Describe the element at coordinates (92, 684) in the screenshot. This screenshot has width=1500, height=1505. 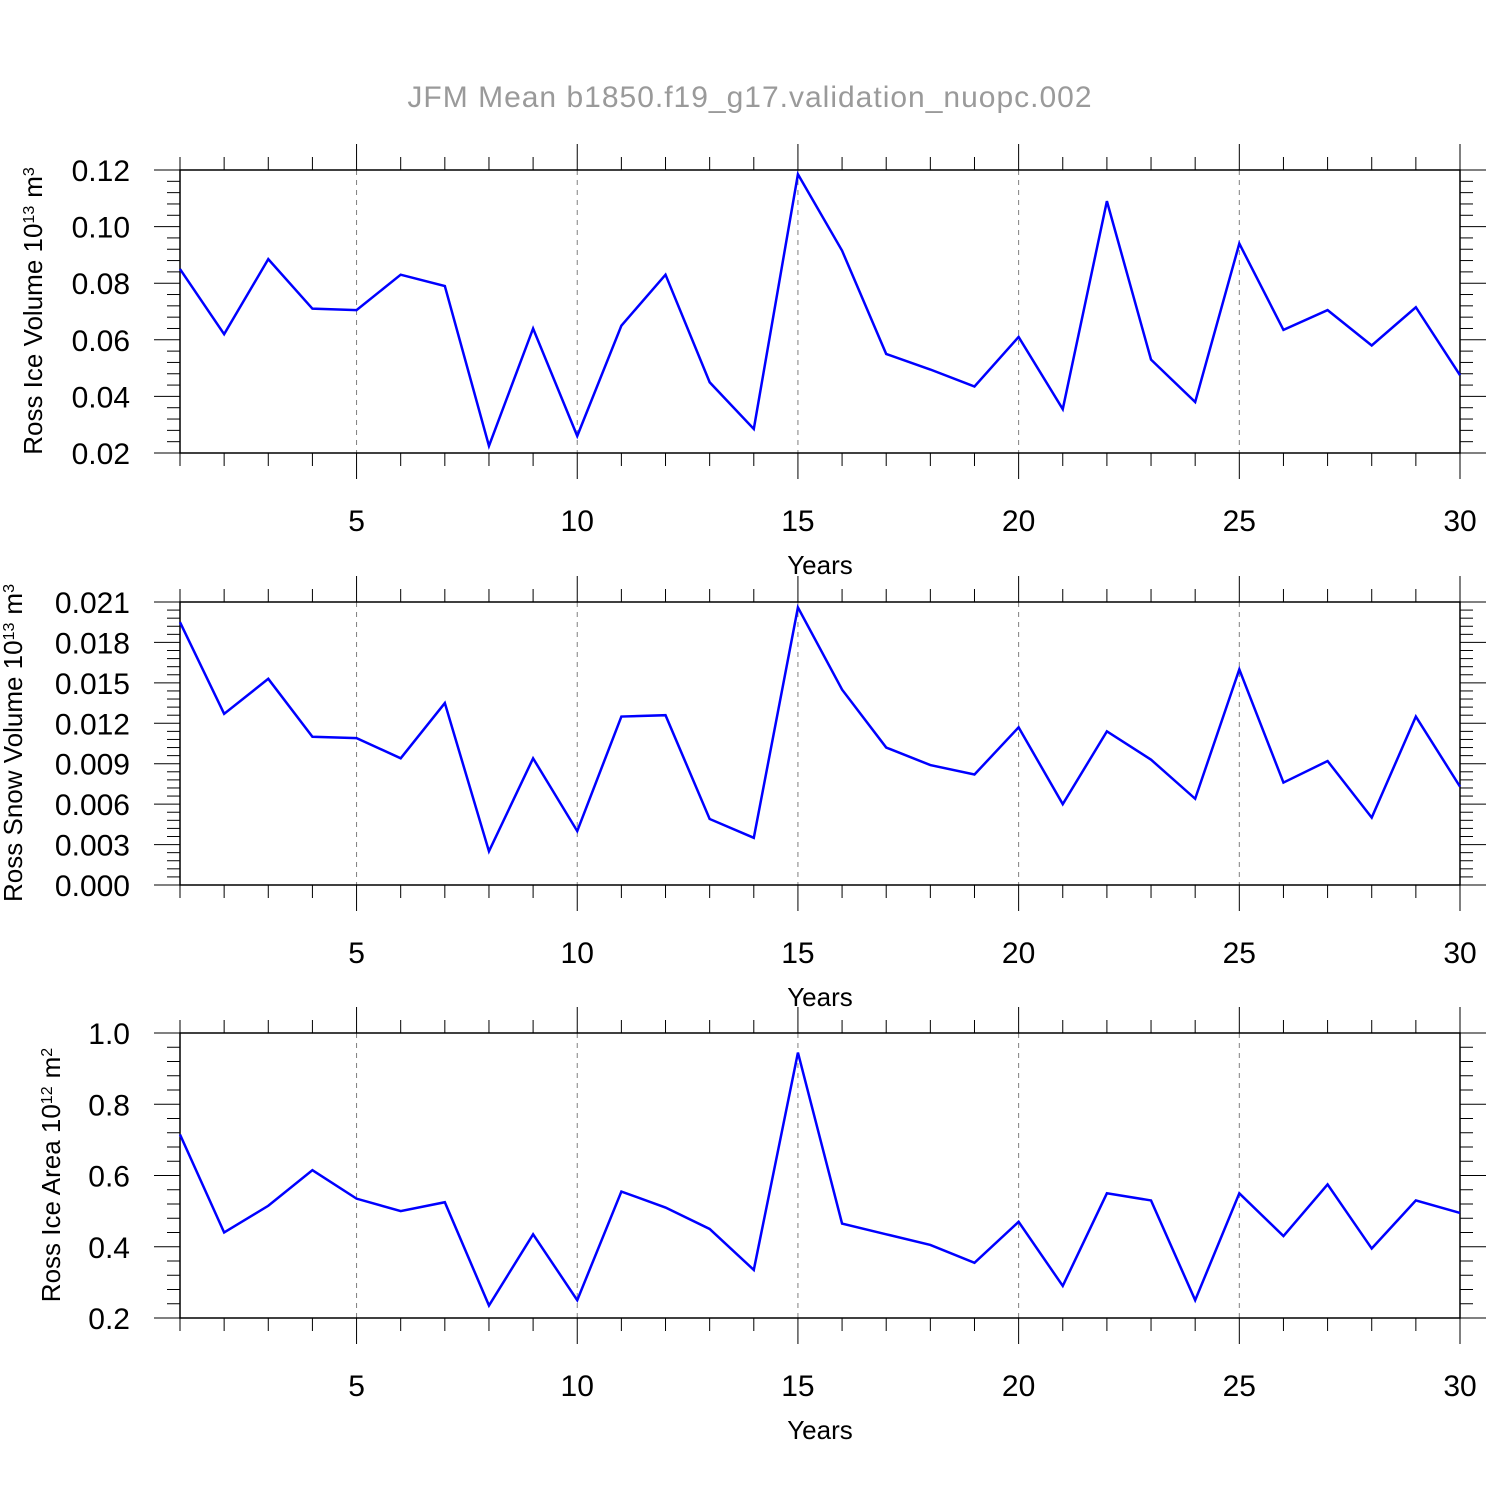
I see `y-tick-label: 0.015` at that location.